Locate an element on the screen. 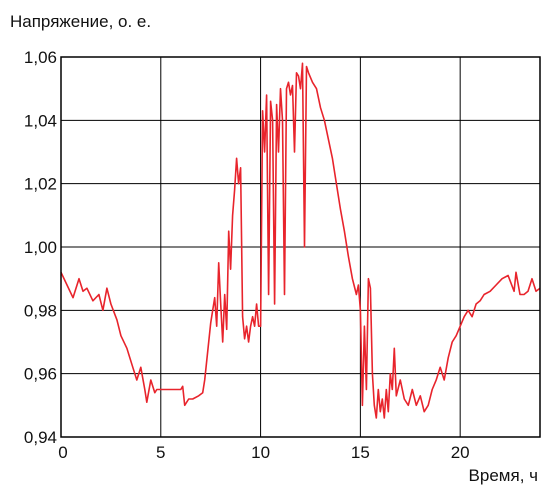 This screenshot has width=541, height=489. x-tick-label: 5 is located at coordinates (160, 452).